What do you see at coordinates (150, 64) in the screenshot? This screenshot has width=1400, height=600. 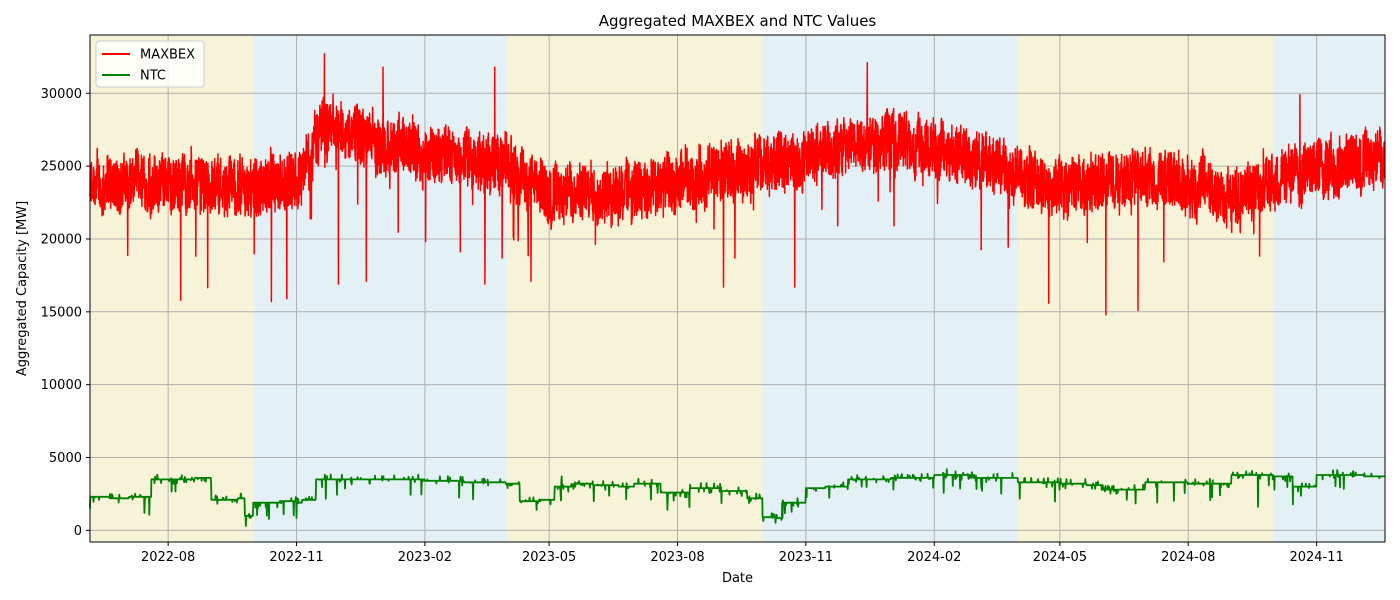 I see `legend: MAXBEX NTC` at bounding box center [150, 64].